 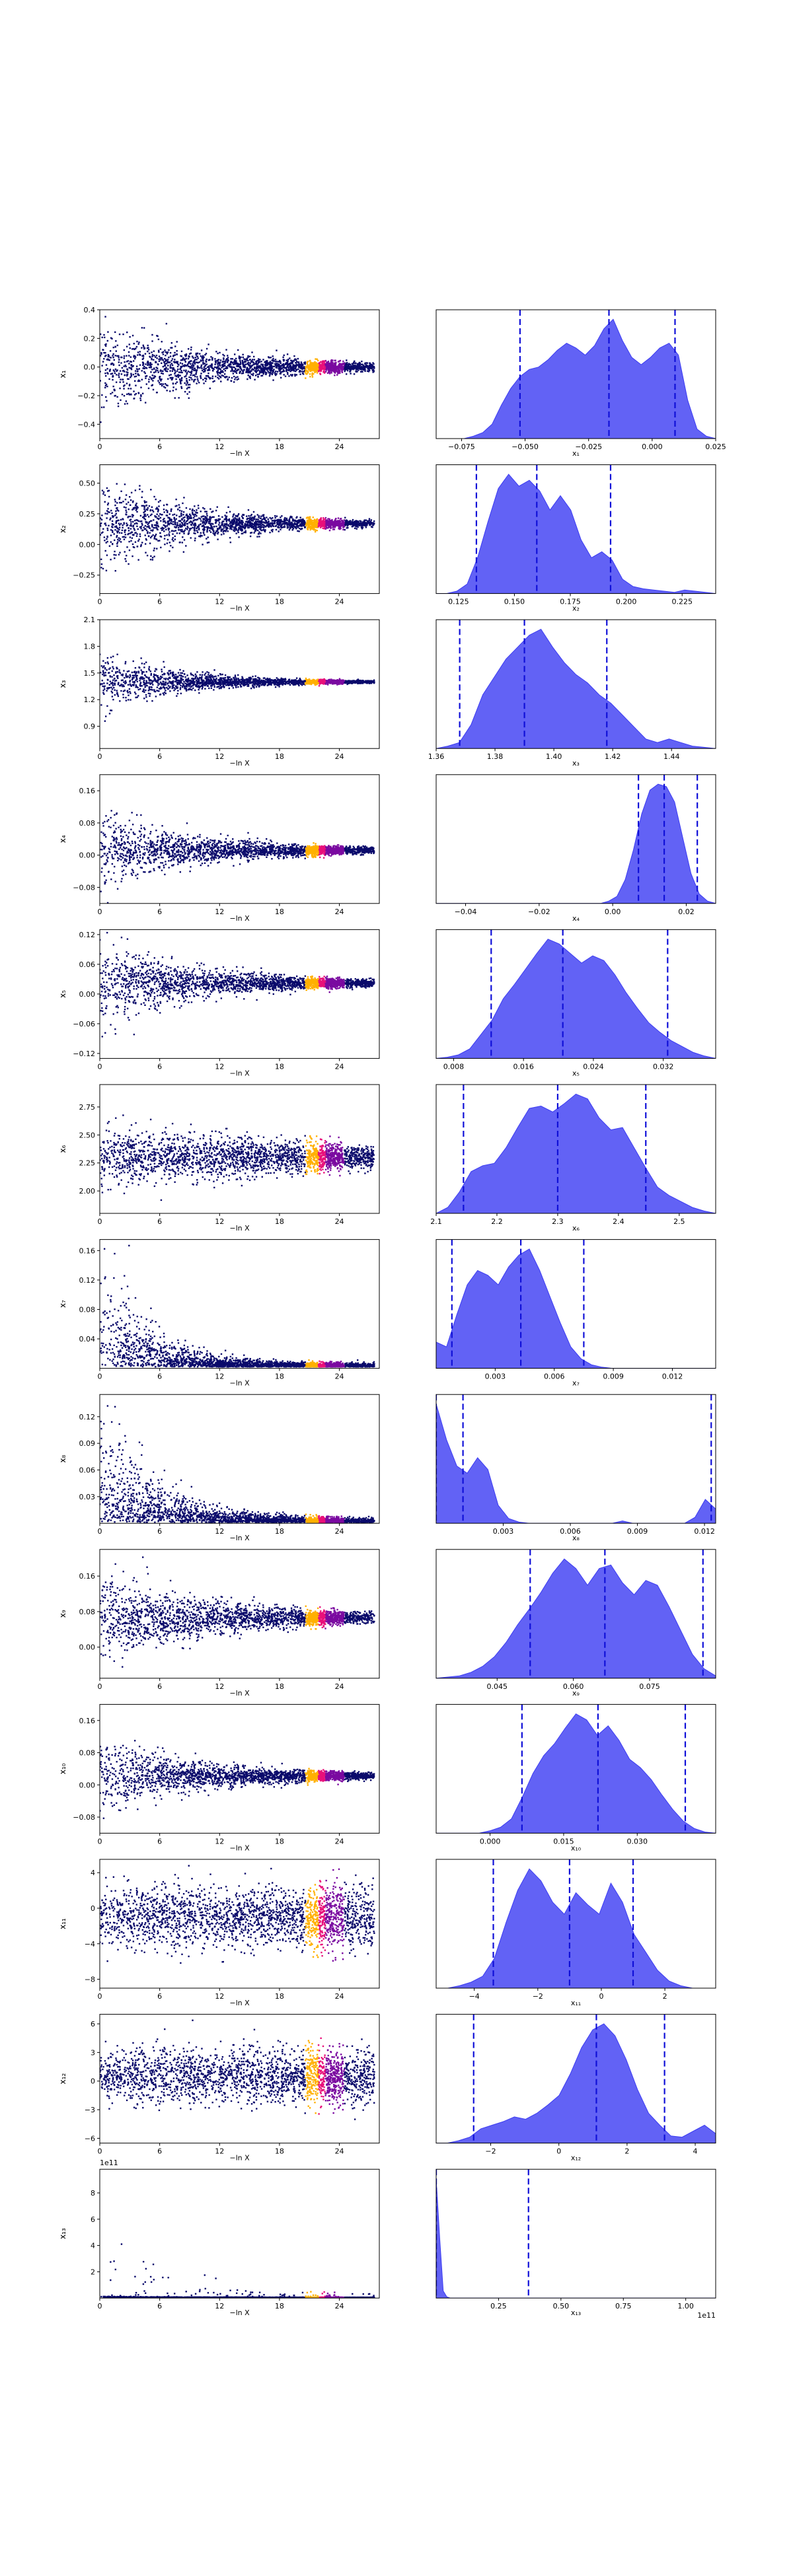 I want to click on y-tick-label: −0.2, so click(x=86, y=396).